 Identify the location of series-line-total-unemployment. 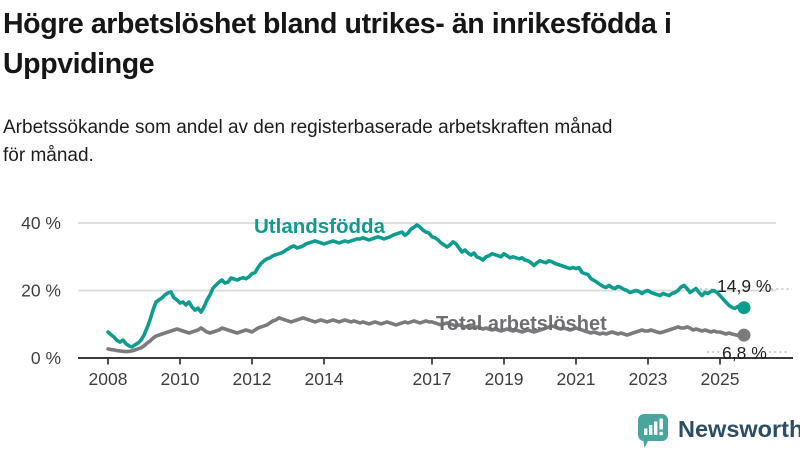
(426, 334).